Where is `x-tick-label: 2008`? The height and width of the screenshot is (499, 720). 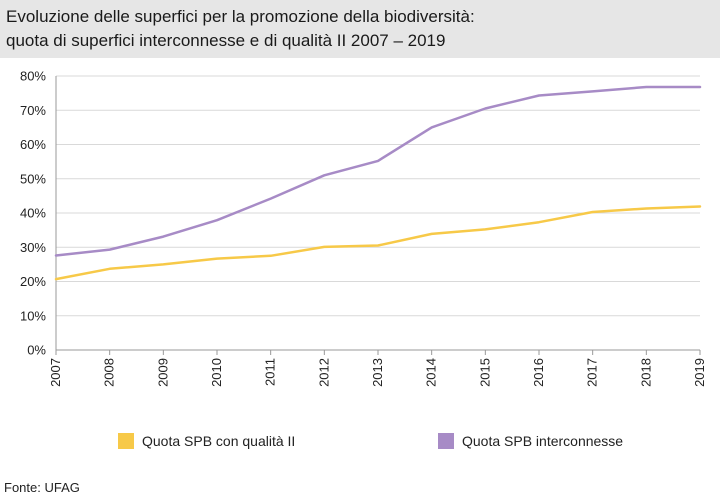
x-tick-label: 2008 is located at coordinates (109, 372).